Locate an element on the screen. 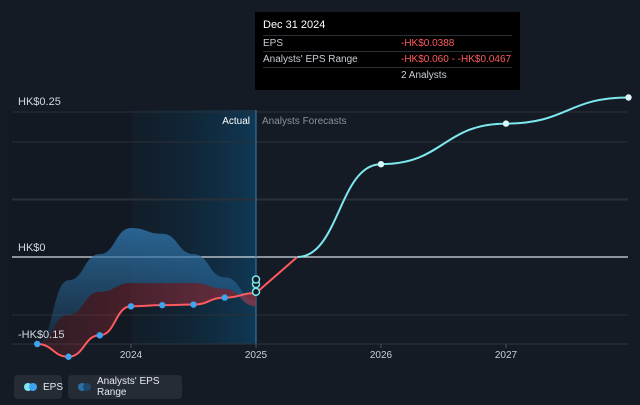  x-tick-label-2: 2026 is located at coordinates (381, 355).